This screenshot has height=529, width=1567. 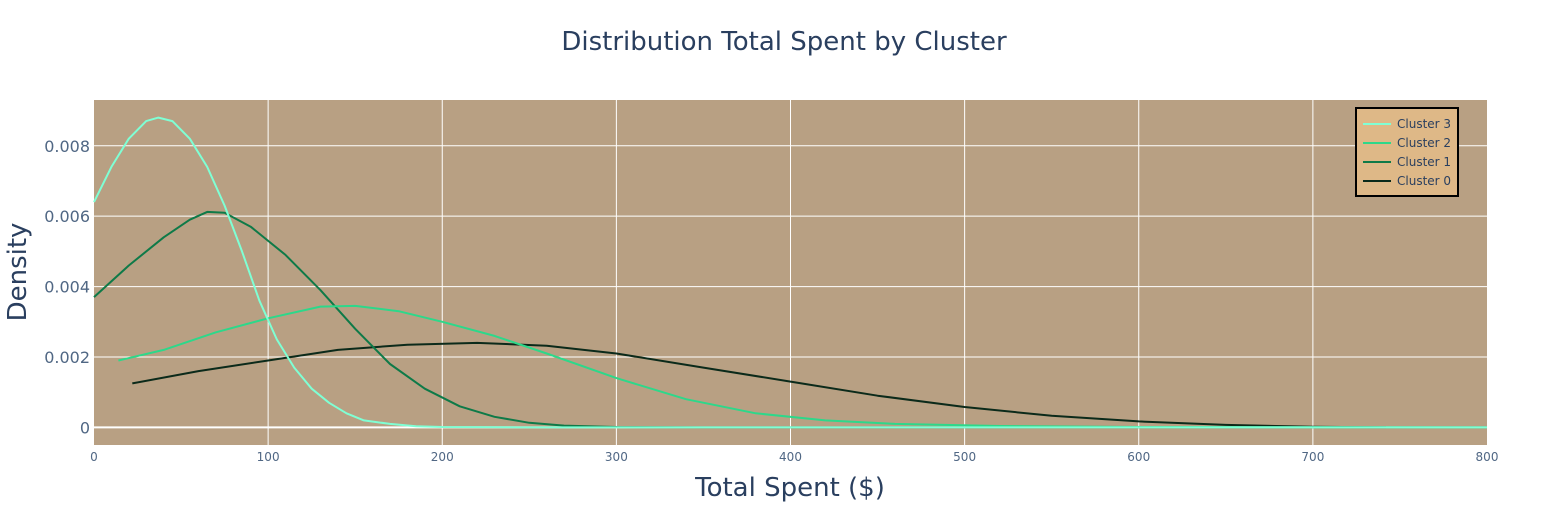 I want to click on y-tick-label: 0.006, so click(x=67, y=216).